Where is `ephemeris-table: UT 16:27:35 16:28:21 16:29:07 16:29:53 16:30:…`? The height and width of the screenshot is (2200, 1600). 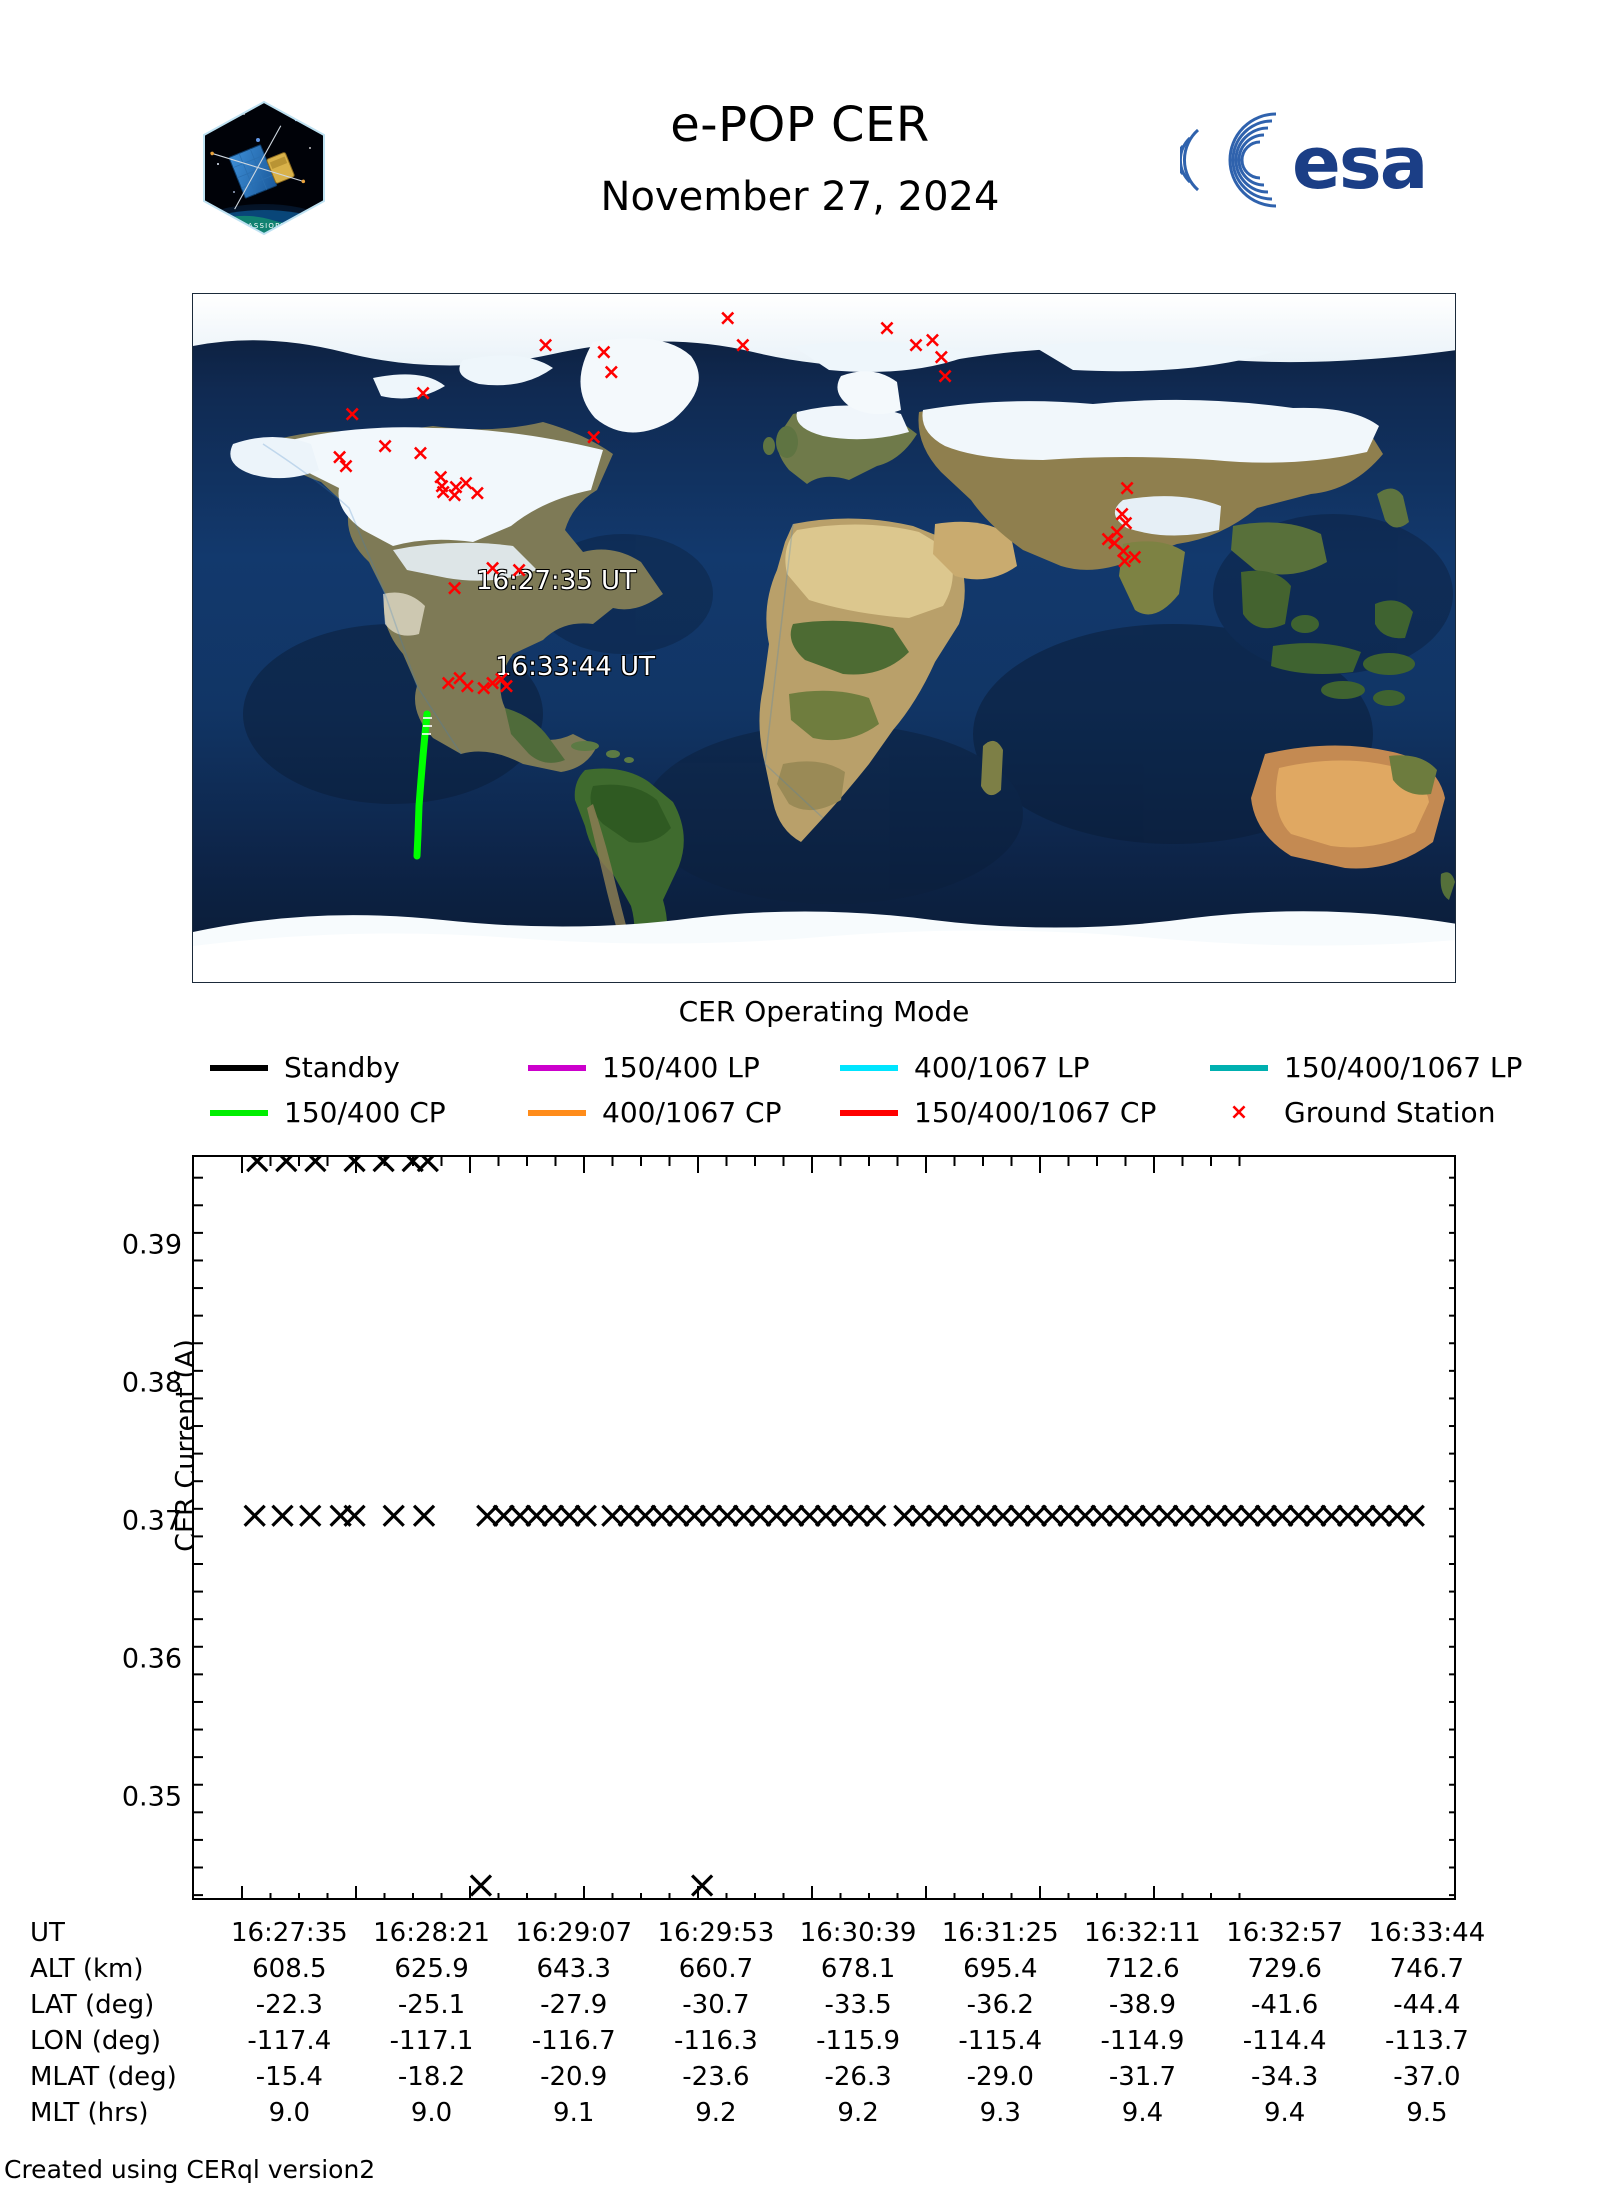
ephemeris-table: UT 16:27:35 16:28:21 16:29:07 16:29:53 16:30:… is located at coordinates (763, 2023).